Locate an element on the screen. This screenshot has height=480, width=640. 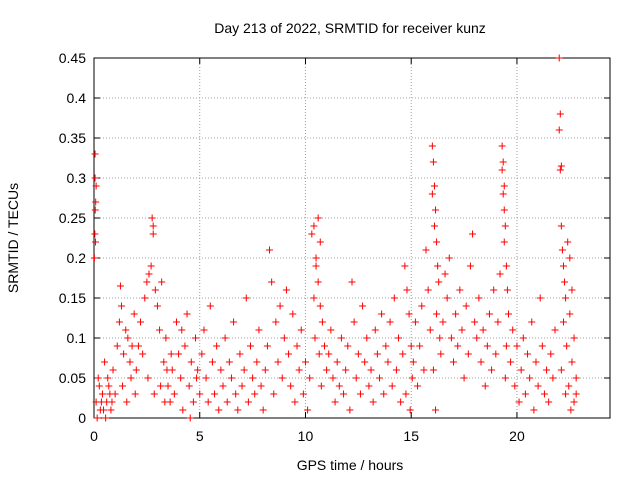
y-tick-label: 0.35 is located at coordinates (72, 138).